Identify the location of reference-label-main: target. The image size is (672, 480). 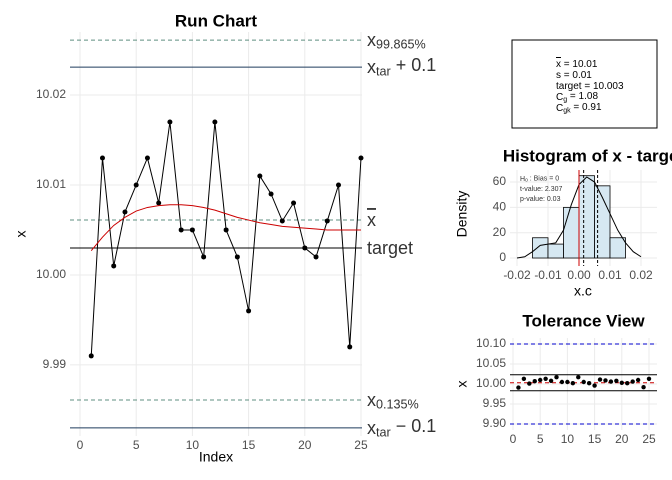
(390, 248).